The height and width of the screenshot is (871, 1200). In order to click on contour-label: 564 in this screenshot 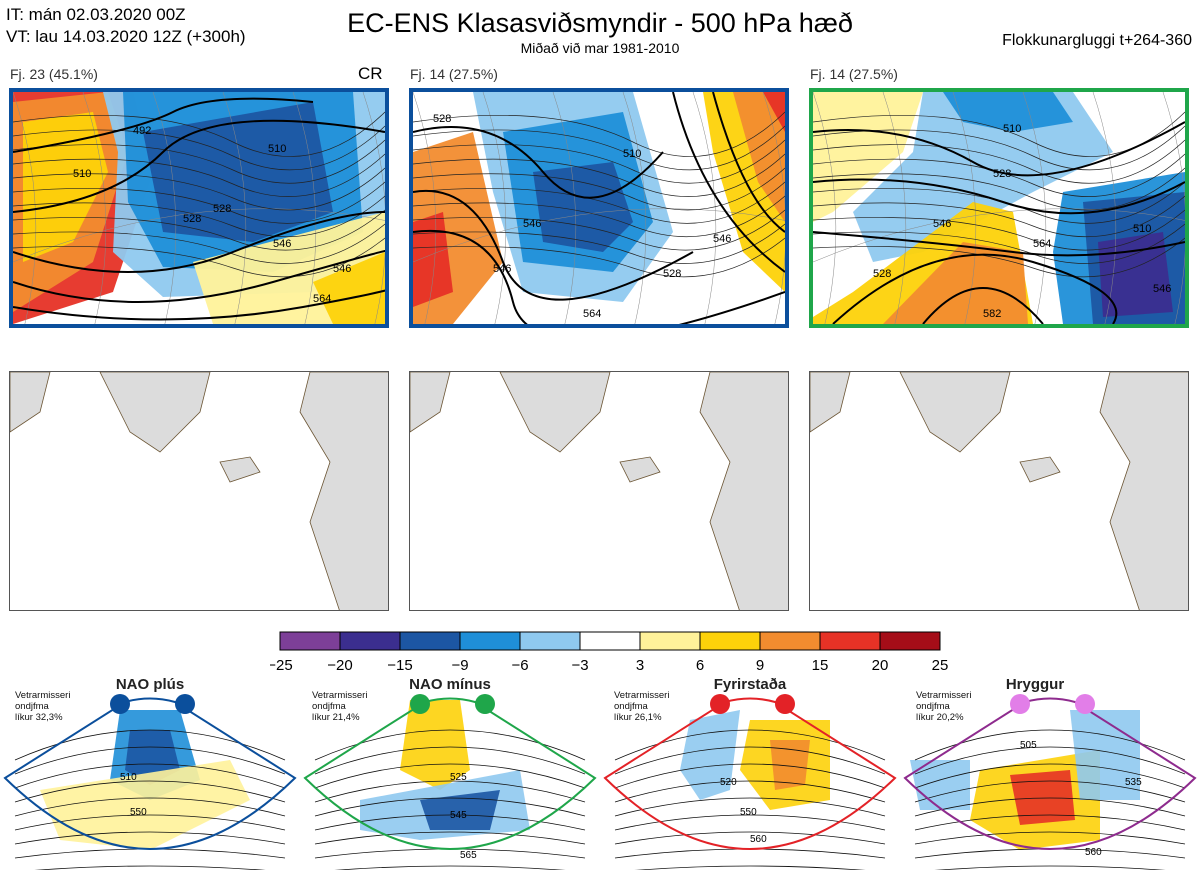, I will do `click(592, 314)`.